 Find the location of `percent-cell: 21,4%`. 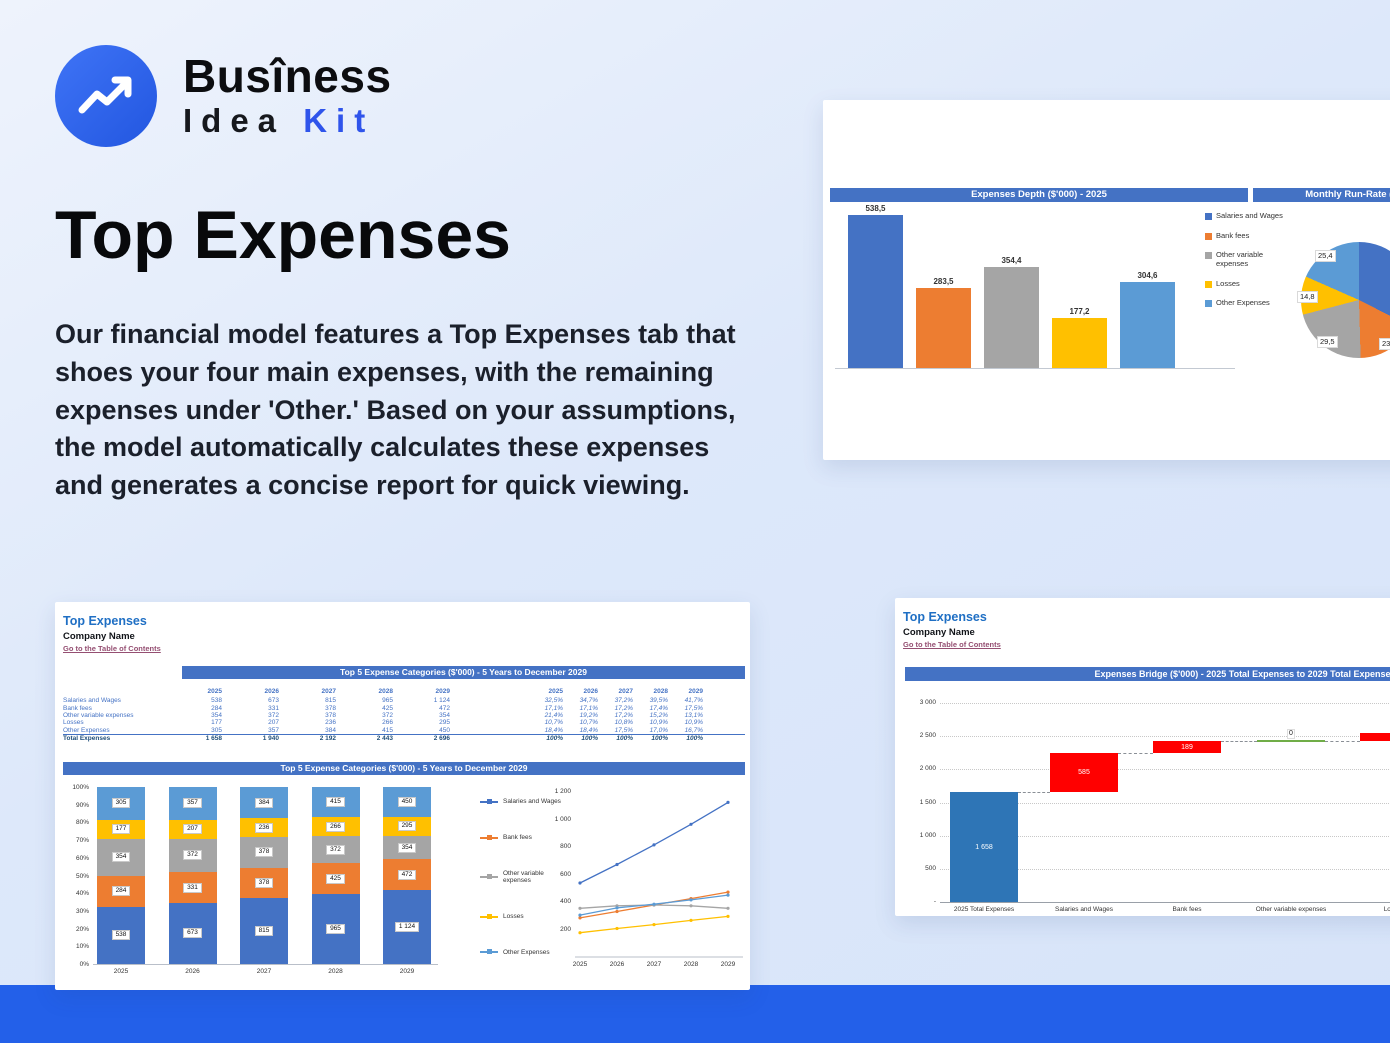

percent-cell: 21,4% is located at coordinates (553, 715).